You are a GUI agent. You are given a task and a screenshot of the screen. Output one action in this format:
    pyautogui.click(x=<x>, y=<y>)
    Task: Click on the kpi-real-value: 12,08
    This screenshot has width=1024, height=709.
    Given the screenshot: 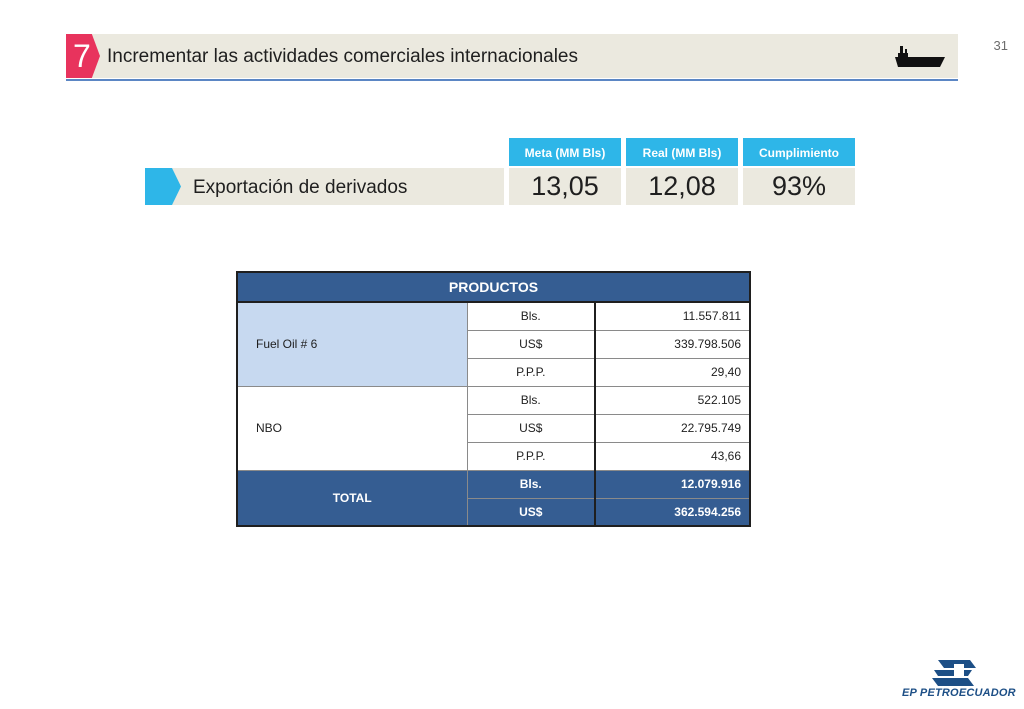 What is the action you would take?
    pyautogui.click(x=682, y=186)
    